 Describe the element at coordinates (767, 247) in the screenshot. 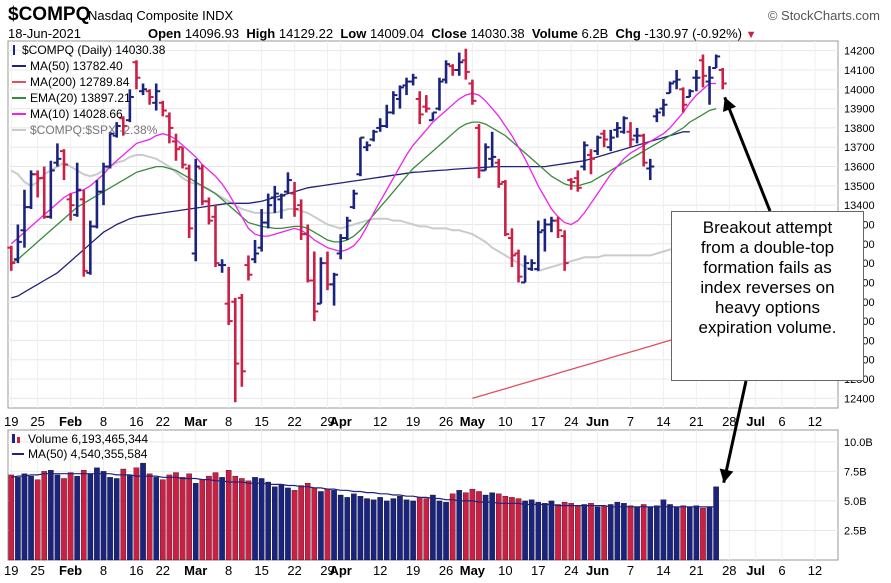

I see `annotation-line: from a double-top` at that location.